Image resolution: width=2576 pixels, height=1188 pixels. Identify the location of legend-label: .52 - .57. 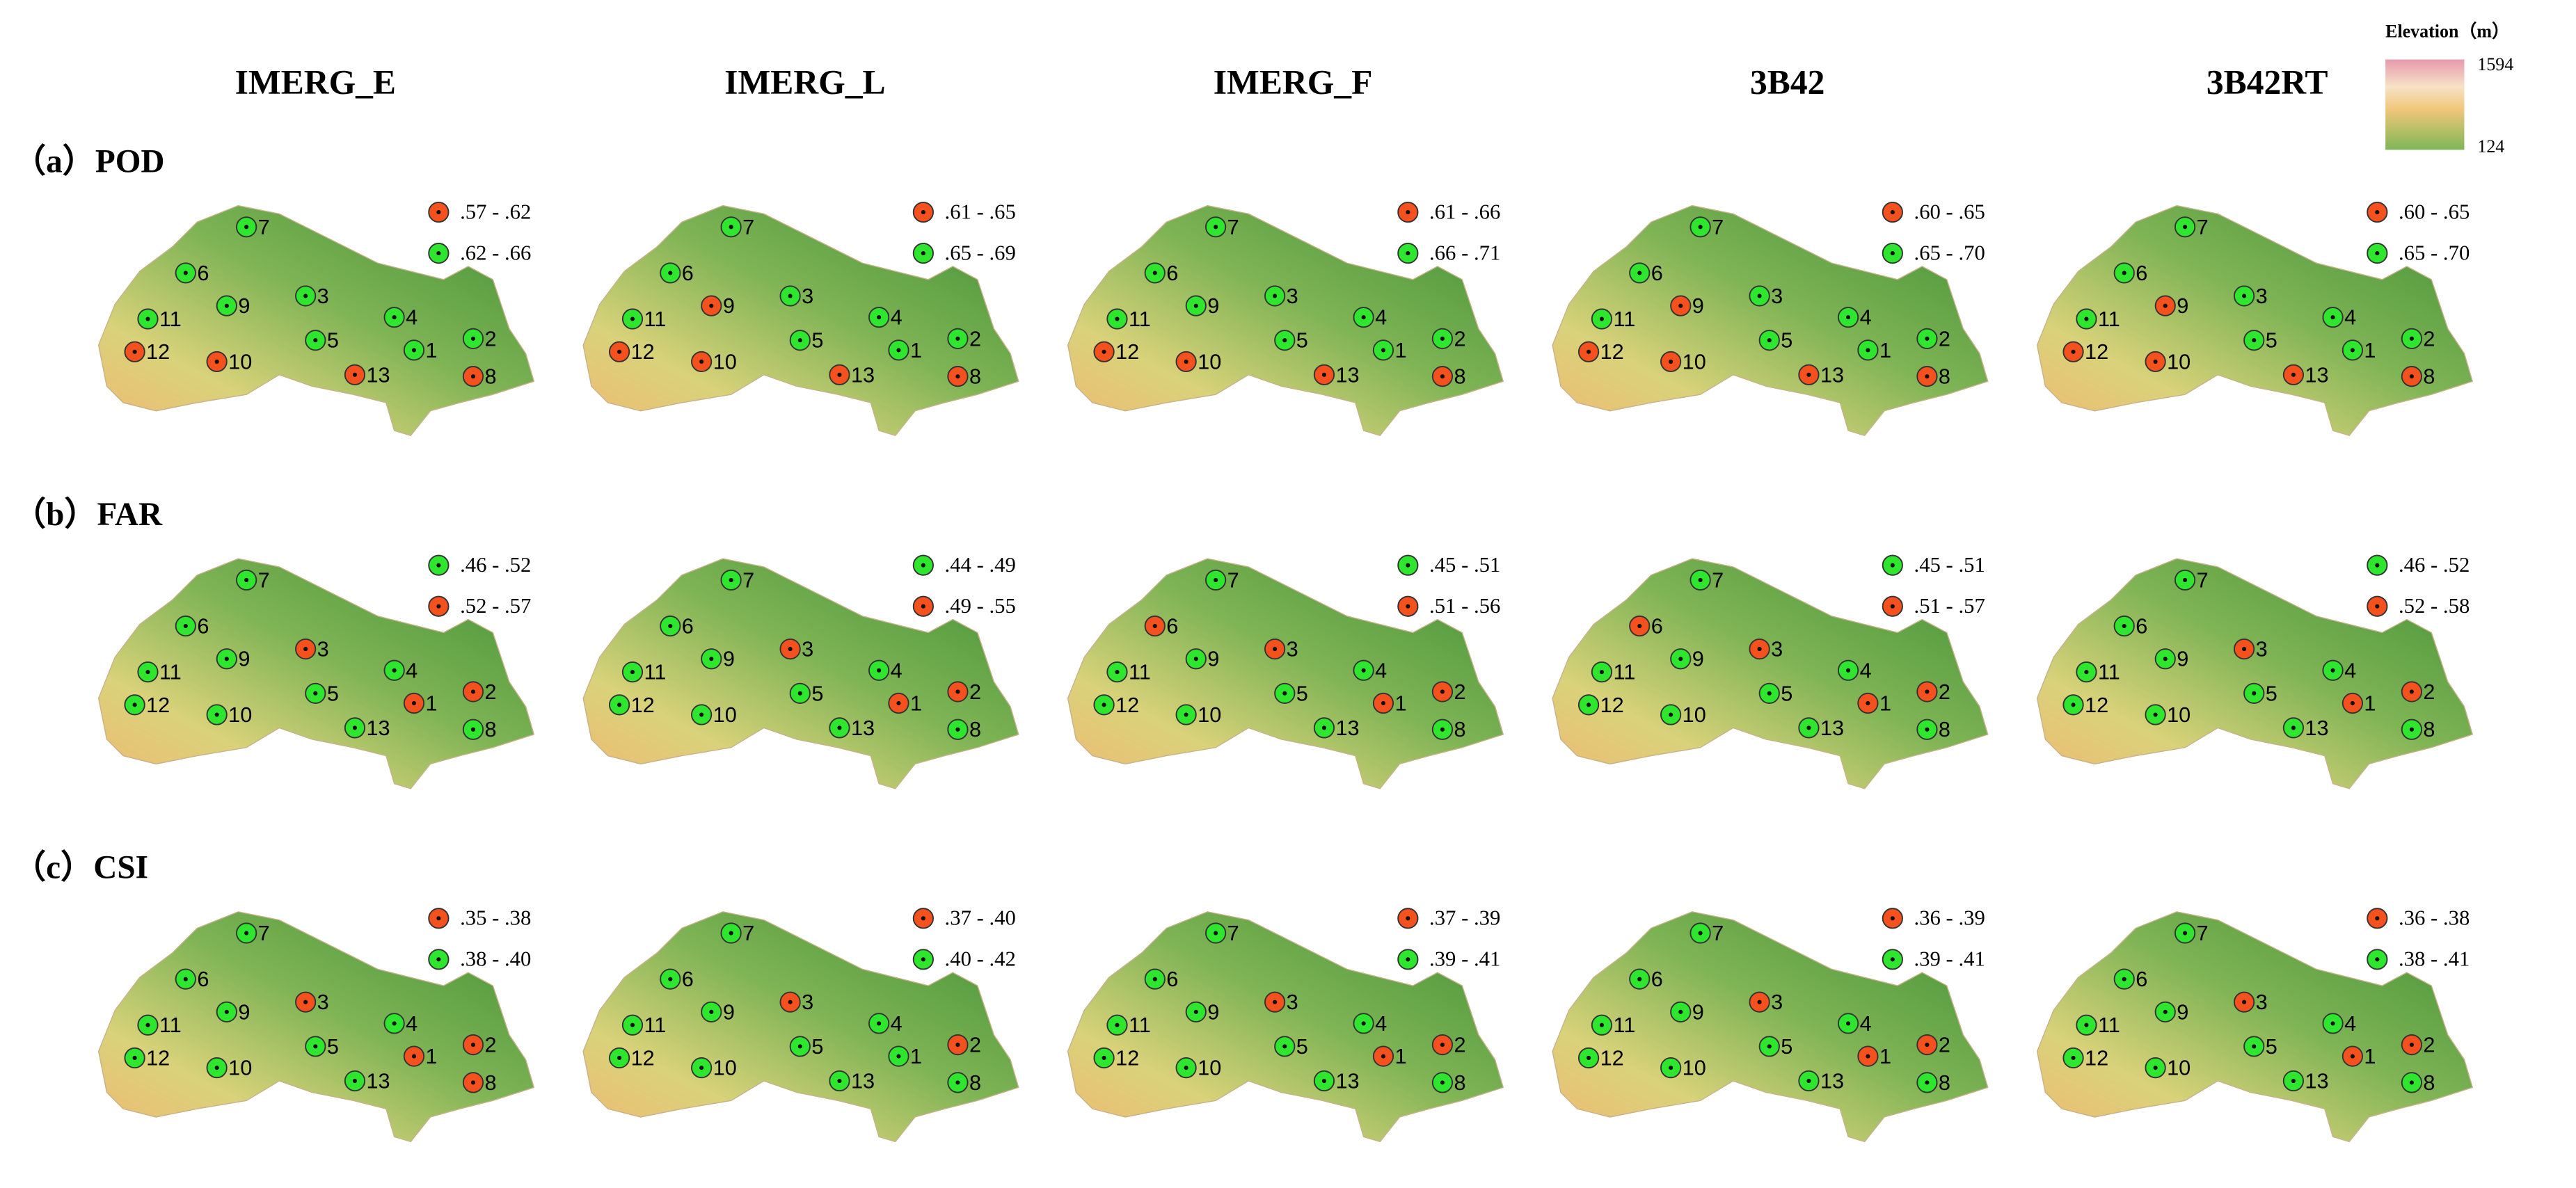
(495, 606).